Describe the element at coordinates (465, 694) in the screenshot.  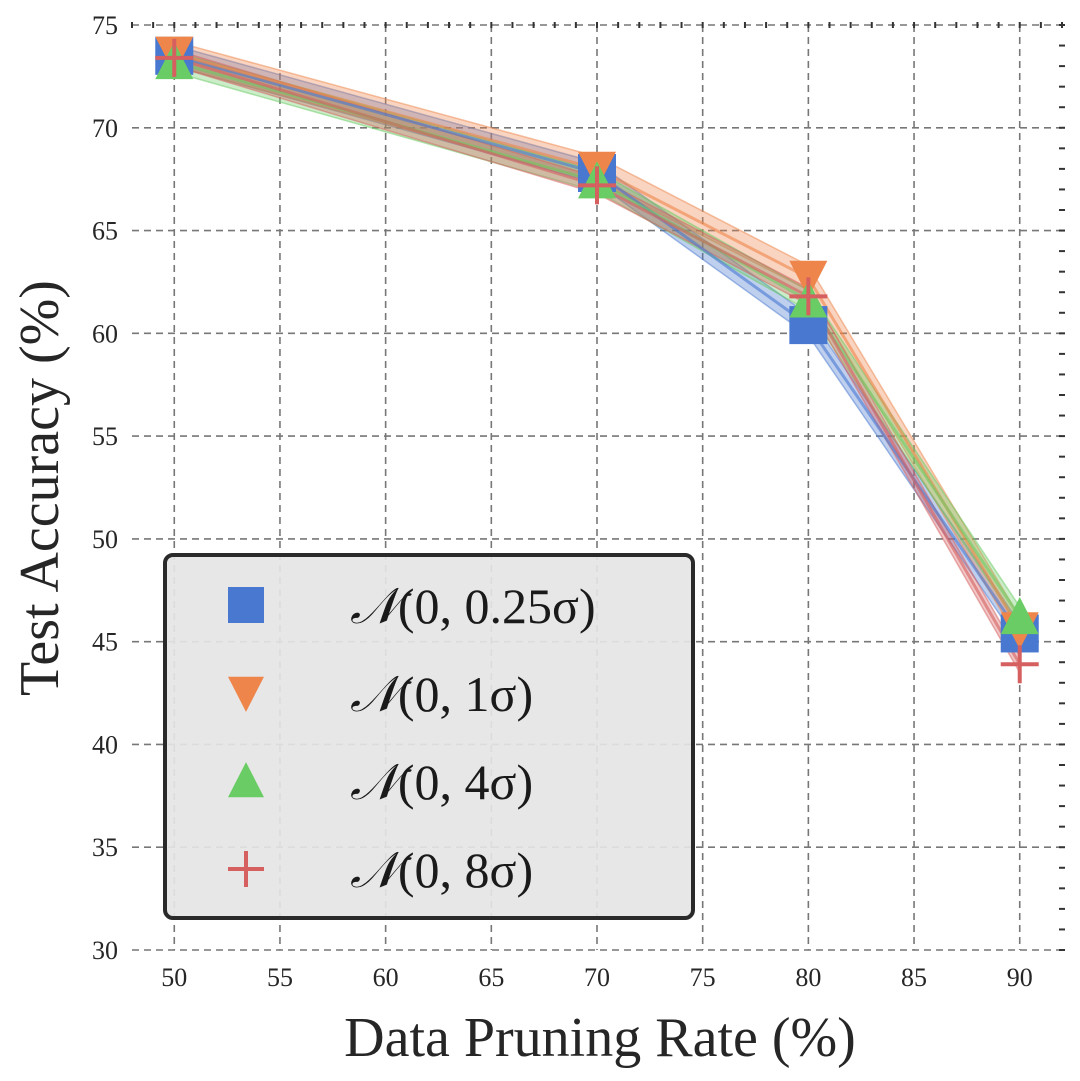
I see `legend-label-text: (0, 1σ)` at that location.